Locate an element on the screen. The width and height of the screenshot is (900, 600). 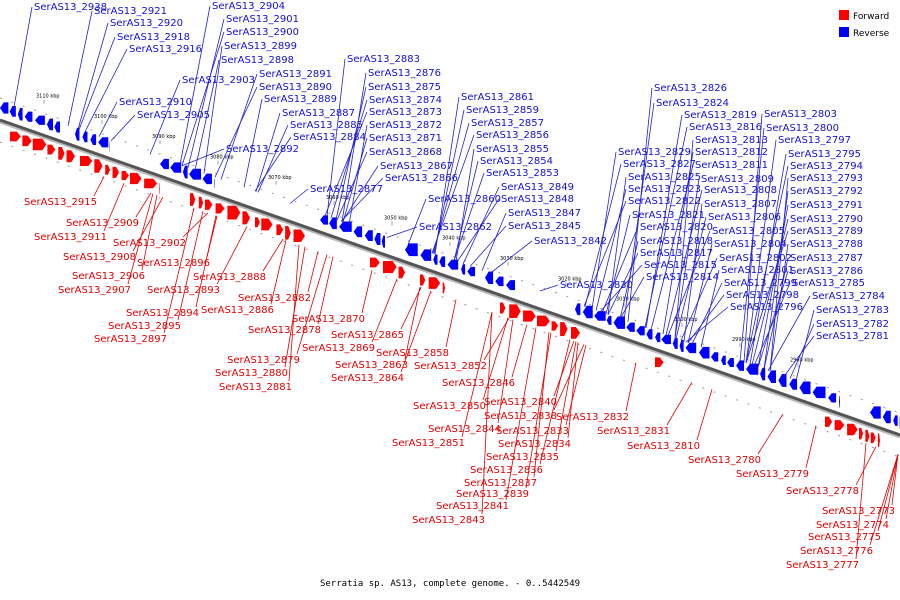
reverse-gene-label: SerAS13_2921 is located at coordinates (130, 11).